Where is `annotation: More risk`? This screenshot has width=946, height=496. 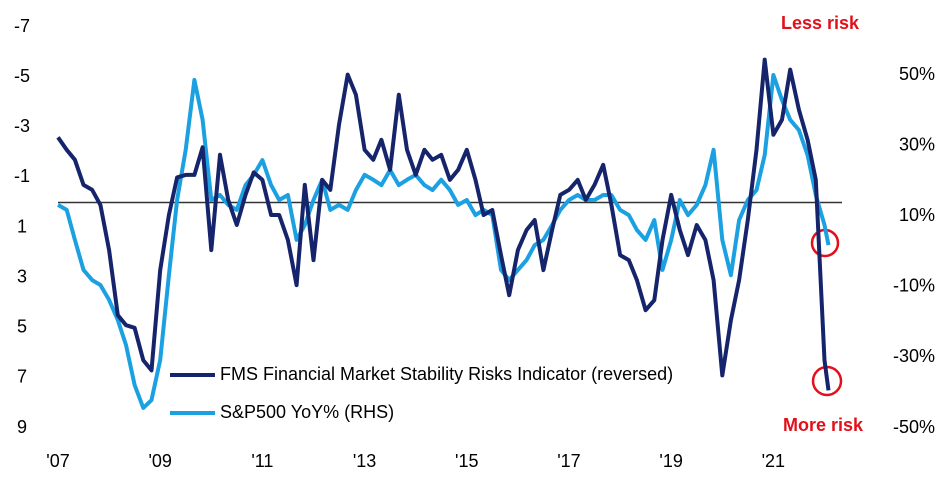 annotation: More risk is located at coordinates (823, 425).